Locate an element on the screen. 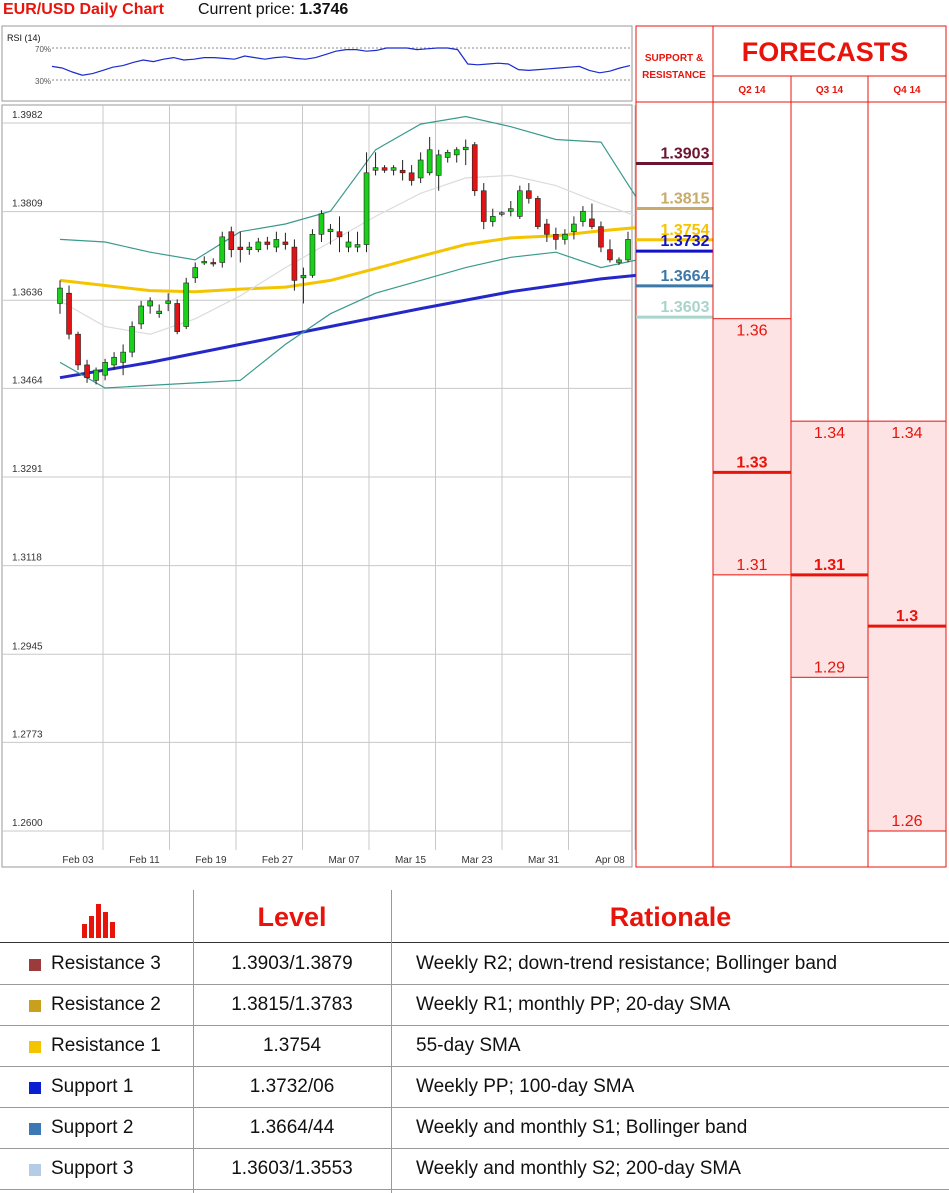  x-tick-label: Mar 07 is located at coordinates (344, 860).